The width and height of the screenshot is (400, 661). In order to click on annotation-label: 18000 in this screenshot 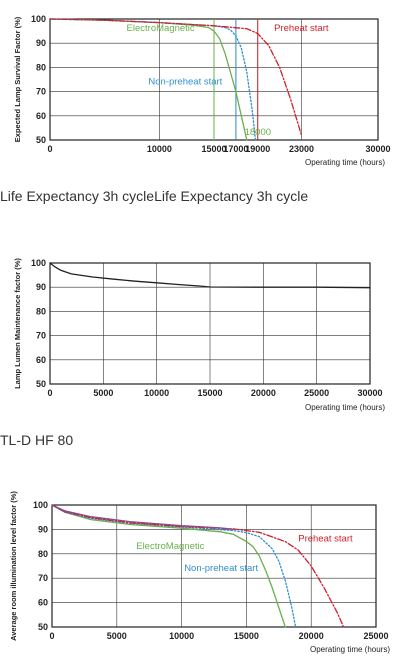, I will do `click(258, 132)`.